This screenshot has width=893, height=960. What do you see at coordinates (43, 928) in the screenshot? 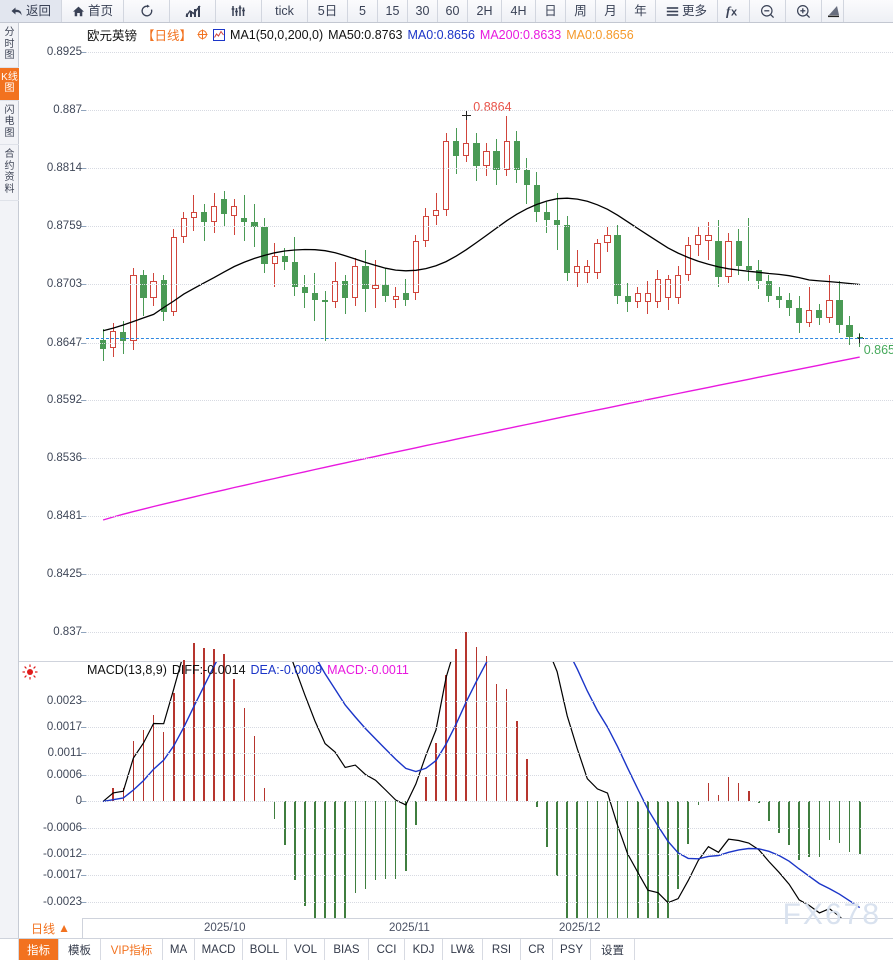
I see `period-selector-label: 日线` at bounding box center [43, 928].